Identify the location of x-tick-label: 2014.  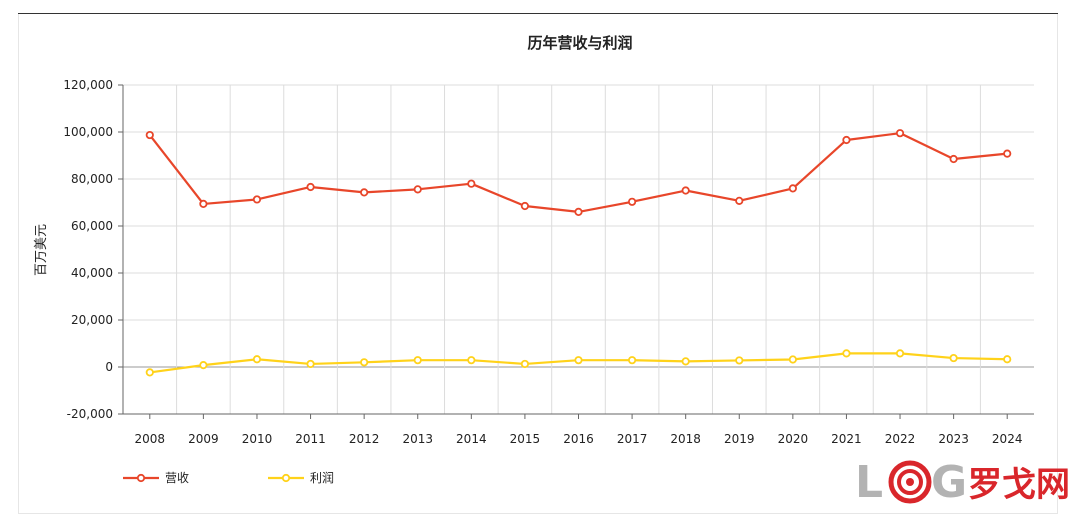
(471, 439).